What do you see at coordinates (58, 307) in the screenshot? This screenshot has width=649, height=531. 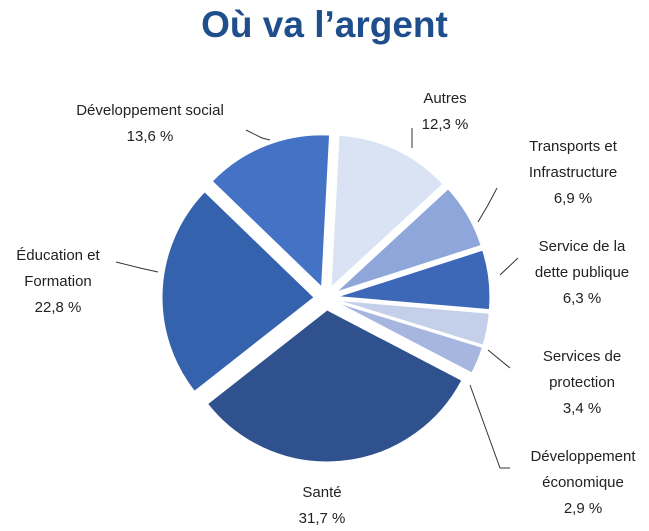 I see `value-label: 22,8 %` at bounding box center [58, 307].